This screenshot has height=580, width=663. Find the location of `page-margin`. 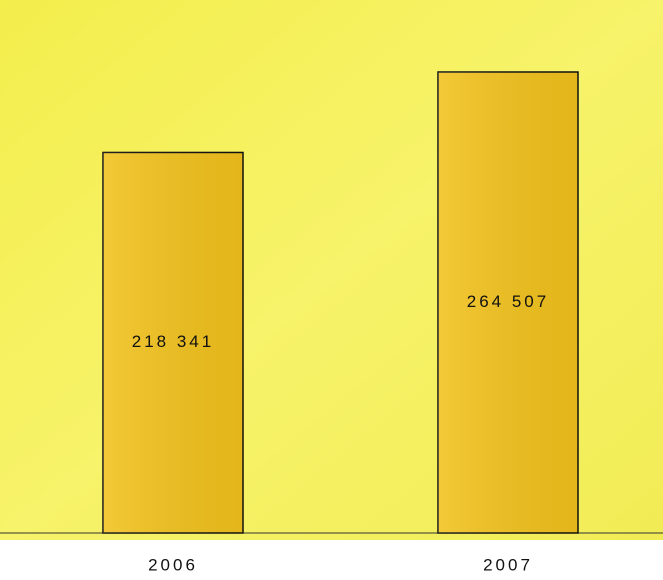

page-margin is located at coordinates (331, 560).